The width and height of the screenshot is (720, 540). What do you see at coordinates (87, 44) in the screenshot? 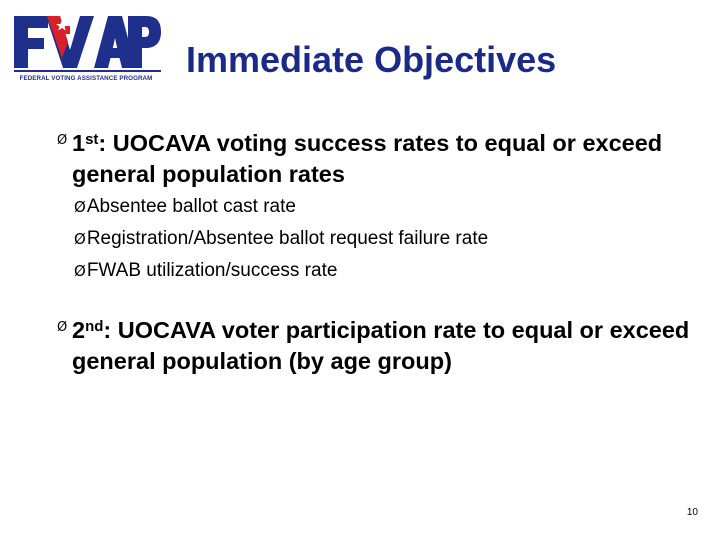
I see `fvap-wordmark` at bounding box center [87, 44].